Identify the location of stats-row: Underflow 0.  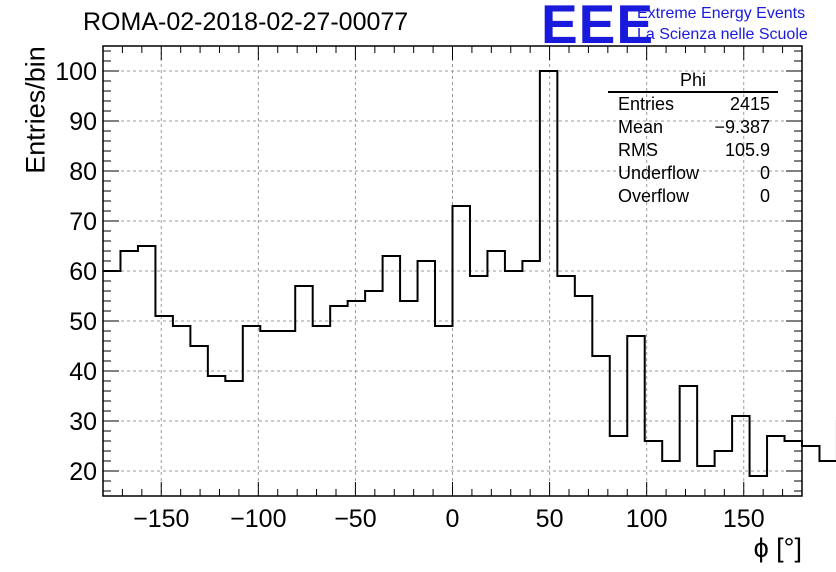
(693, 173).